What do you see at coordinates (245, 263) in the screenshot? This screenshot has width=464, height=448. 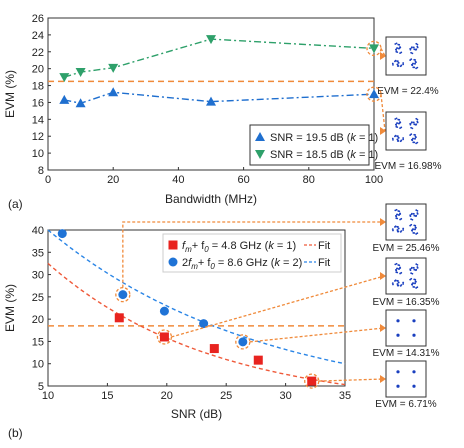 I see `legend-label-b-1-part: = 8.6 GHz (` at bounding box center [245, 263].